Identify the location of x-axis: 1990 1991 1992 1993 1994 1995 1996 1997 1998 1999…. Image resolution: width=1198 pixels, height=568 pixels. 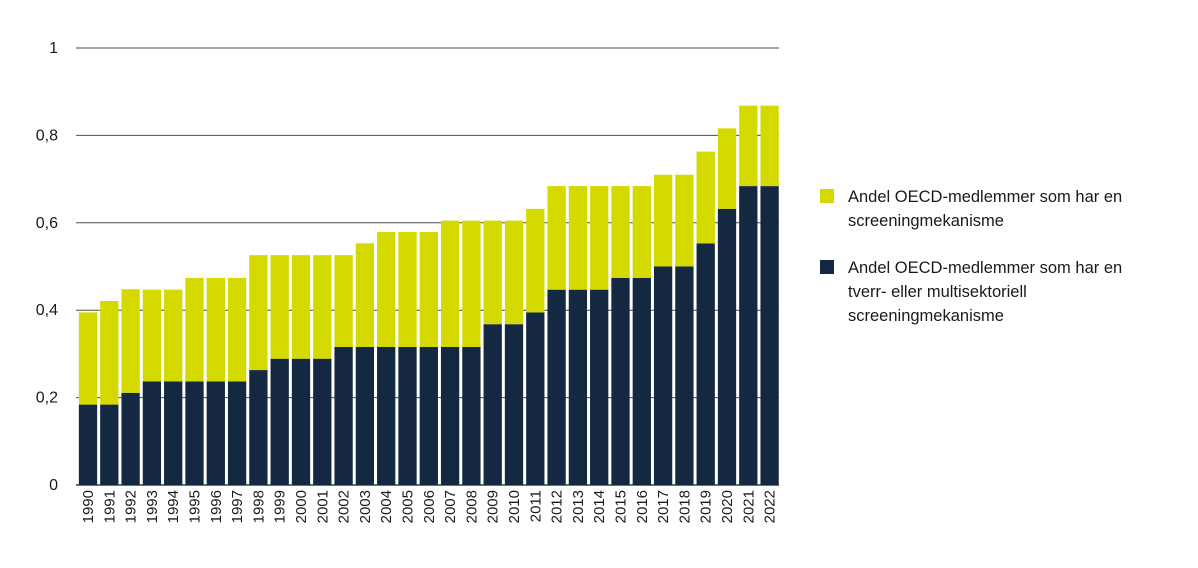
(429, 506).